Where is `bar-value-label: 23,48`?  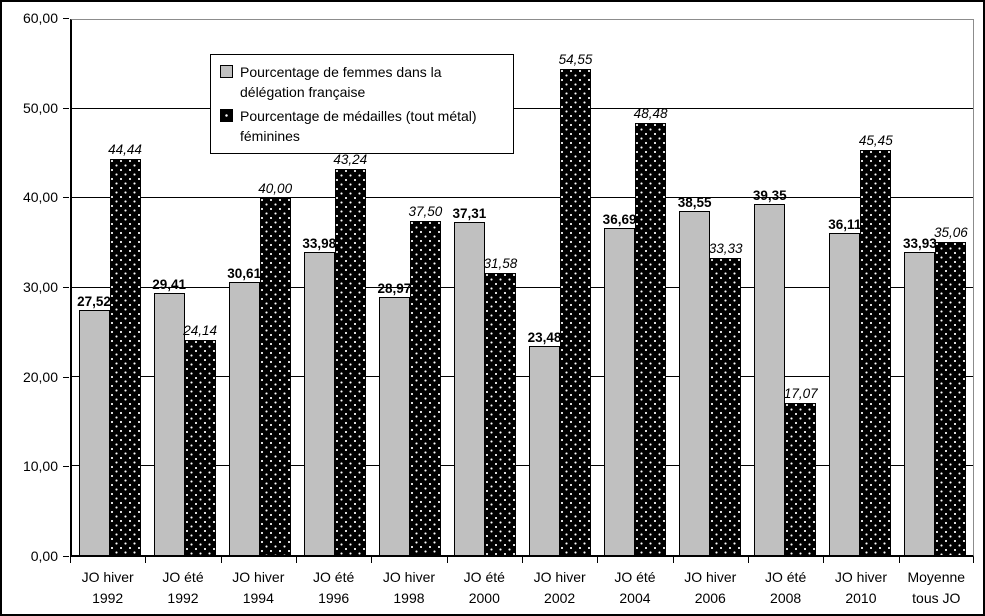
bar-value-label: 23,48 is located at coordinates (544, 337).